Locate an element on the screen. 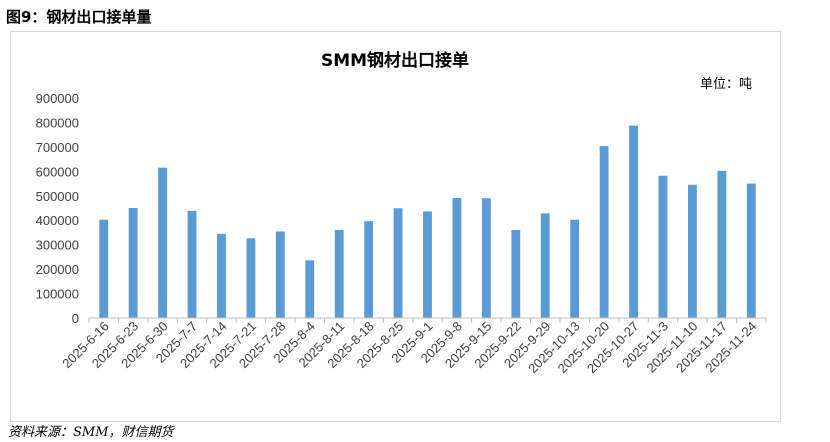 The image size is (830, 442). chart-title: SMM钢材出口接单 is located at coordinates (395, 60).